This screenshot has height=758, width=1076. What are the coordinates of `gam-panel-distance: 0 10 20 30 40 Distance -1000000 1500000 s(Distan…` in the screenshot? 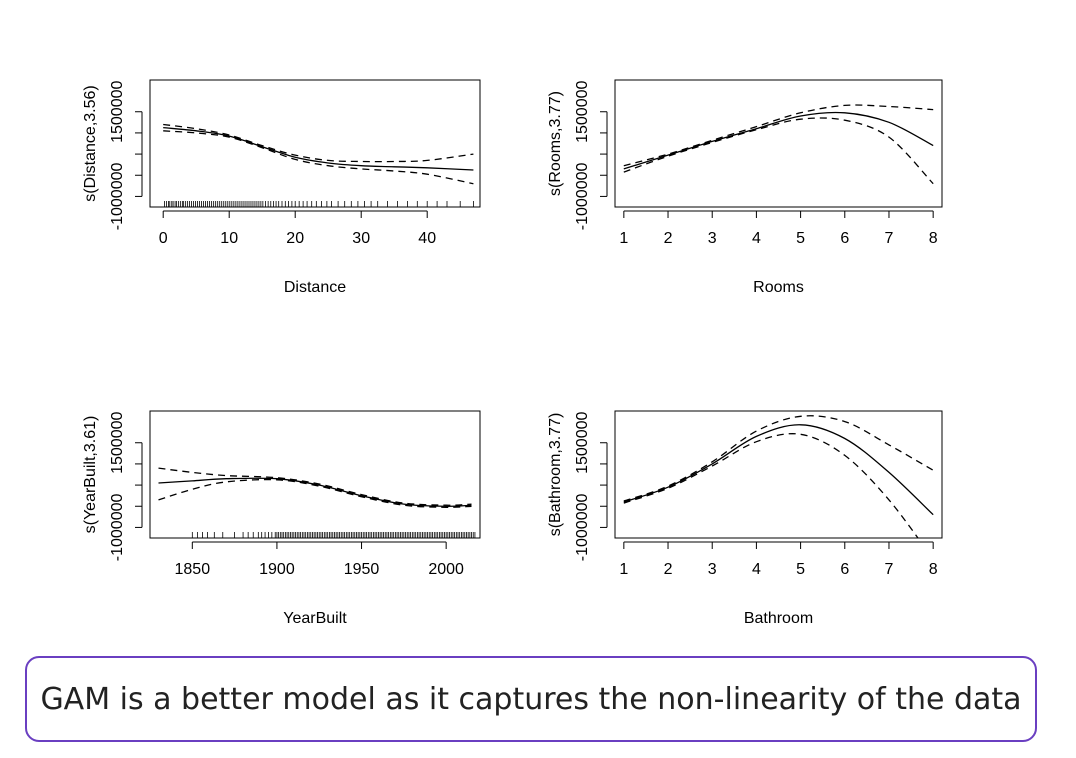 It's located at (281, 187).